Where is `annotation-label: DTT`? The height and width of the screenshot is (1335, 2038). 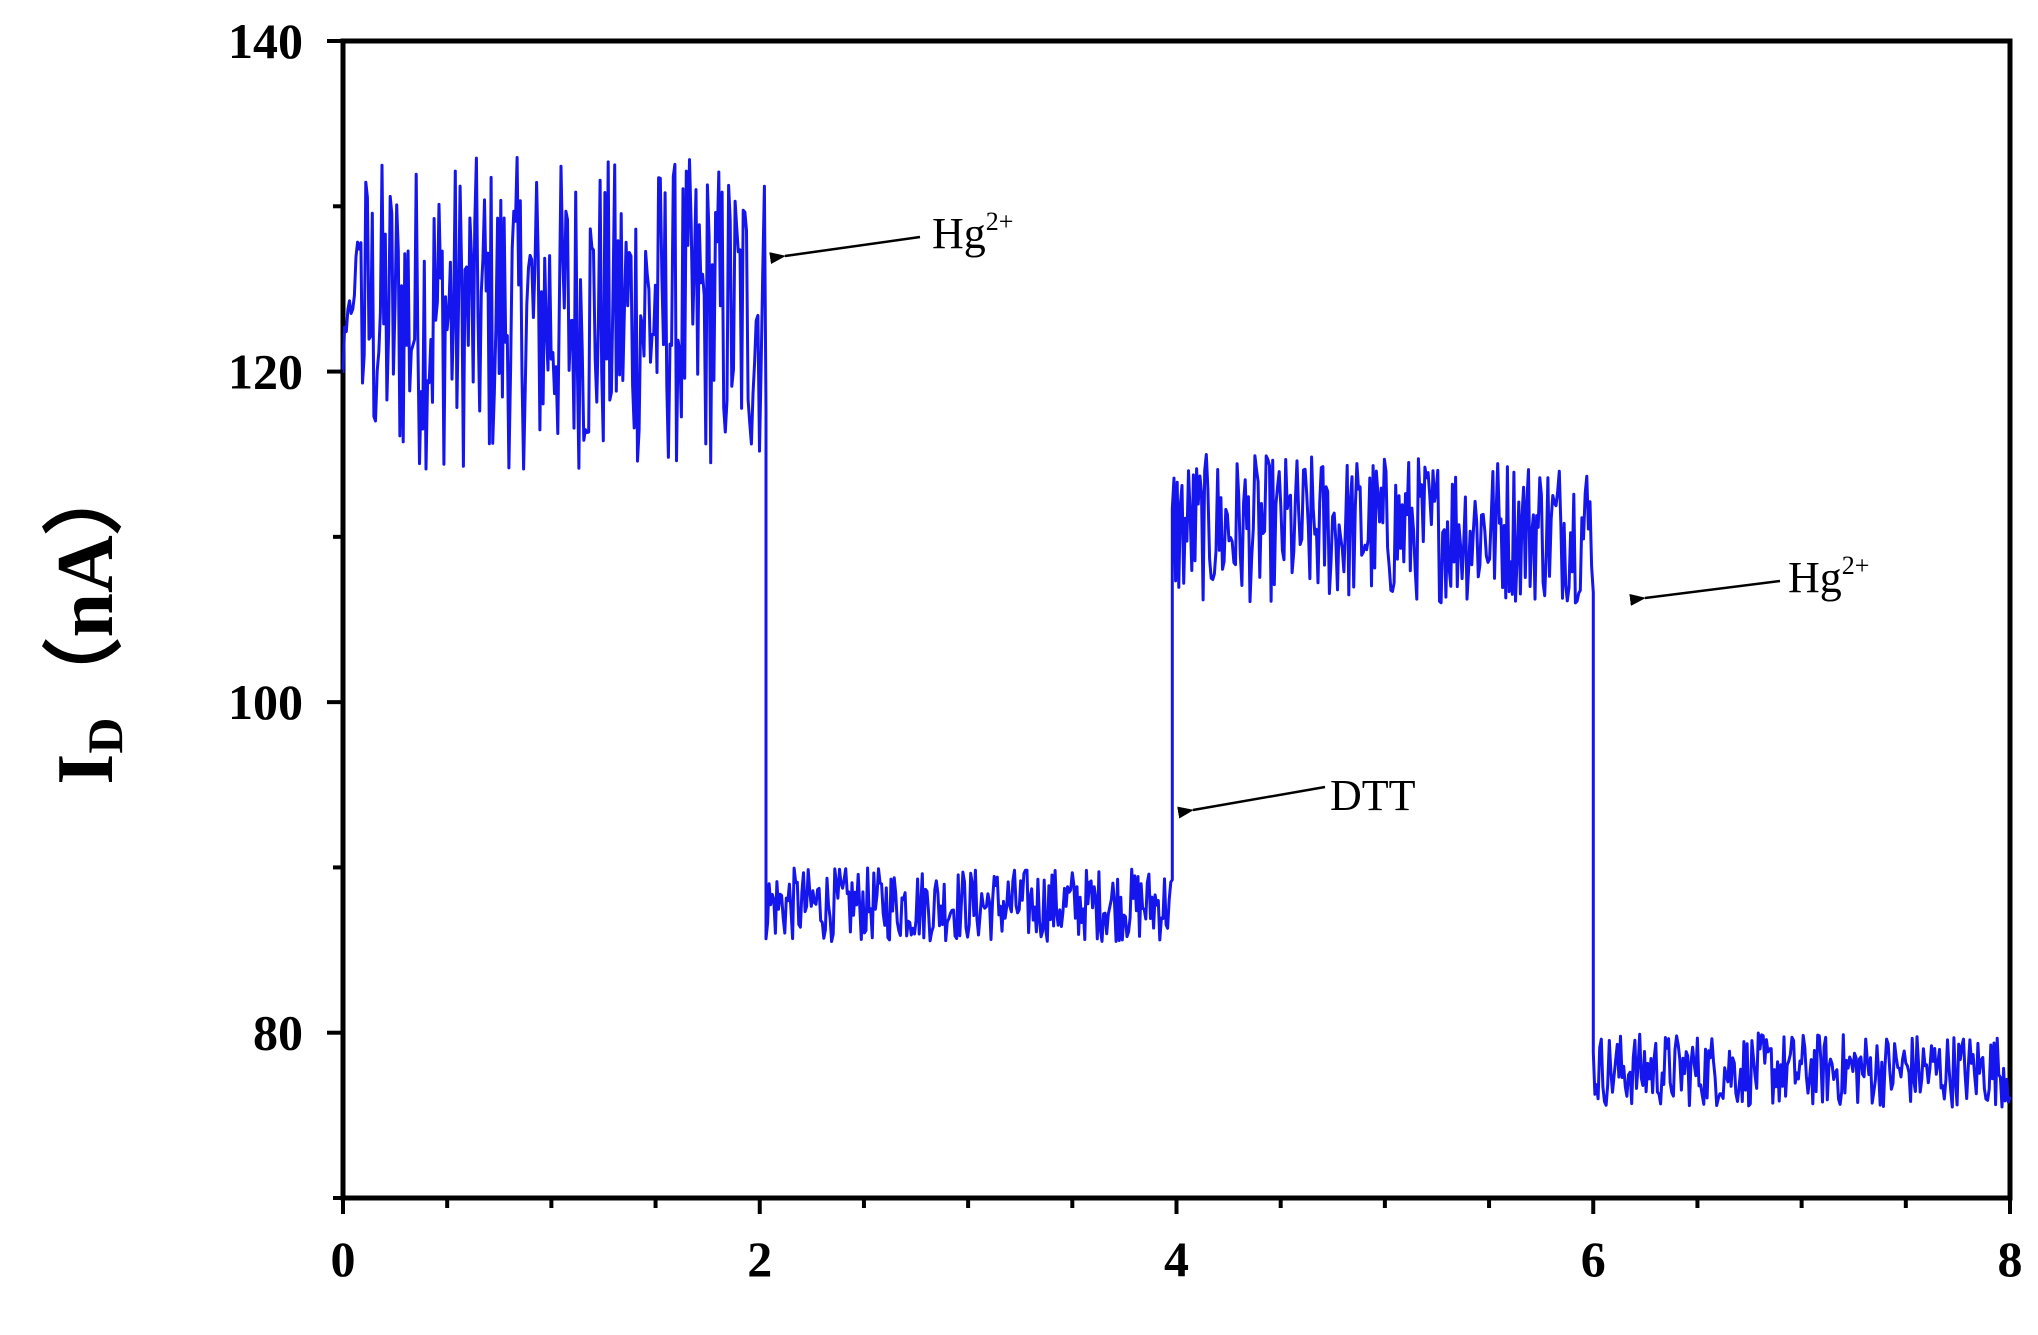 annotation-label: DTT is located at coordinates (1373, 795).